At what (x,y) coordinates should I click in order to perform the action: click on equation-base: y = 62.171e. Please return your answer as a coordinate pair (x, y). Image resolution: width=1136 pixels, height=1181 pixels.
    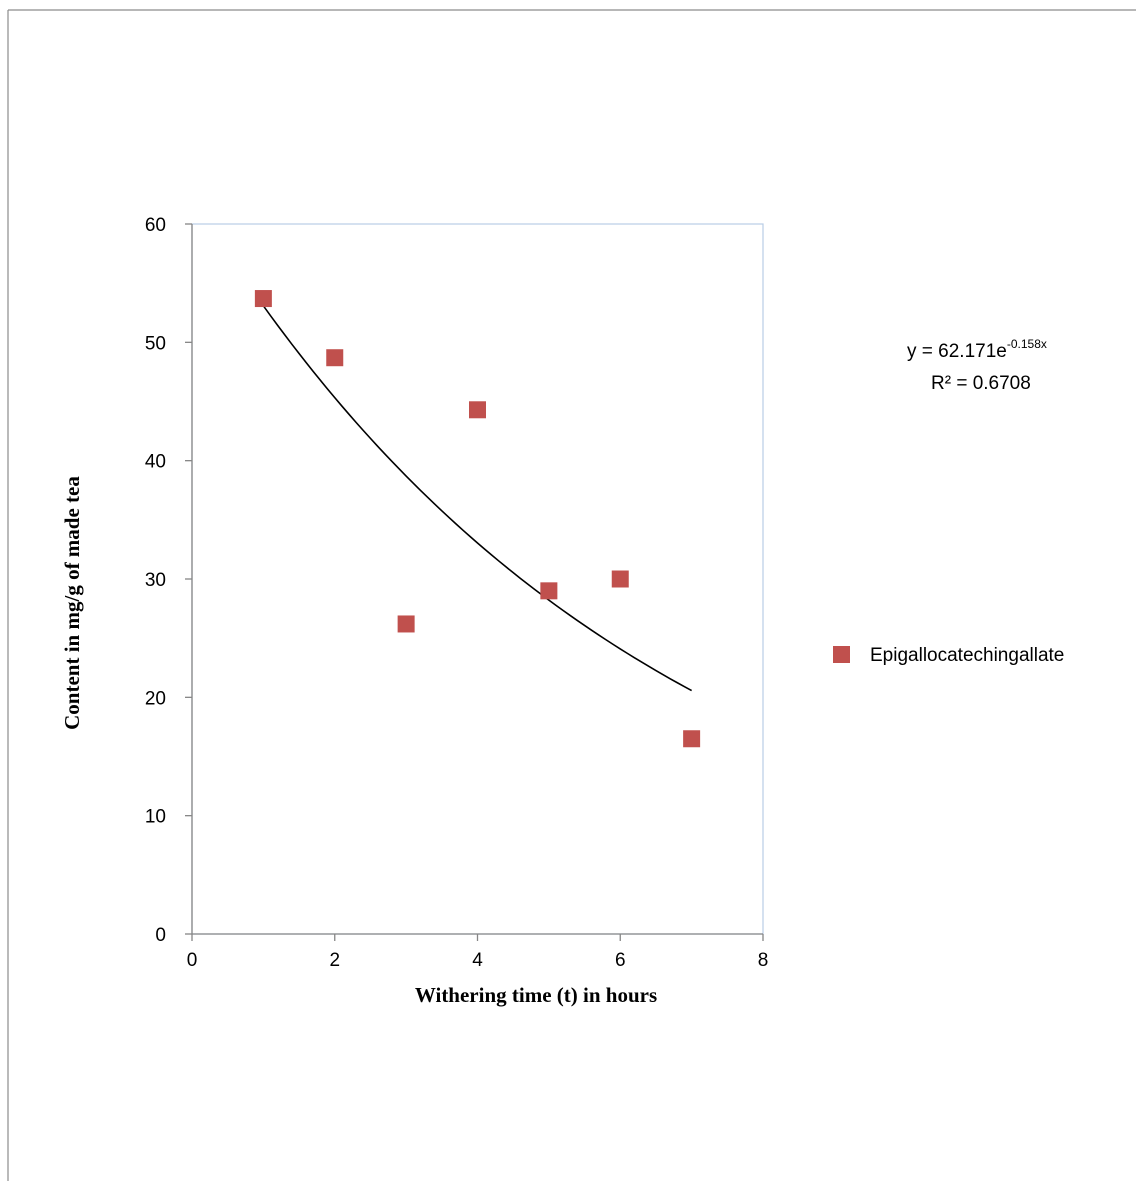
    Looking at the image, I should click on (957, 351).